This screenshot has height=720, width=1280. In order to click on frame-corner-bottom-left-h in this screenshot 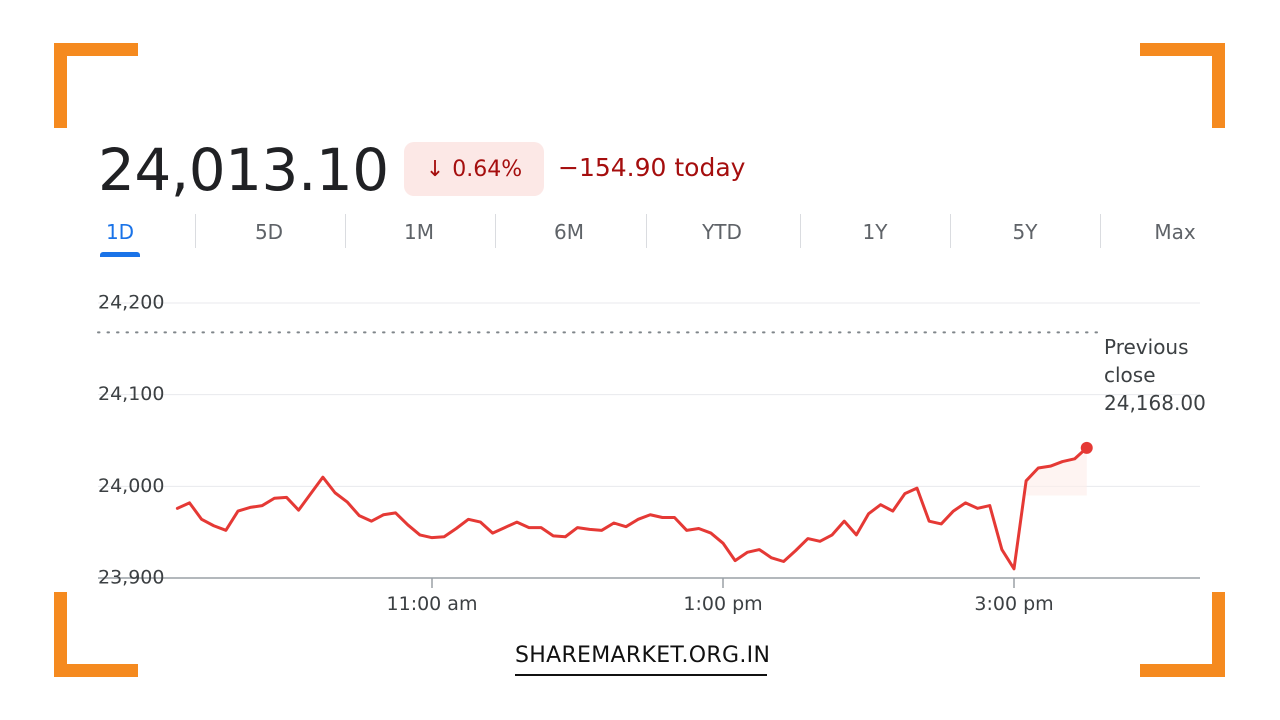, I will do `click(96, 670)`.